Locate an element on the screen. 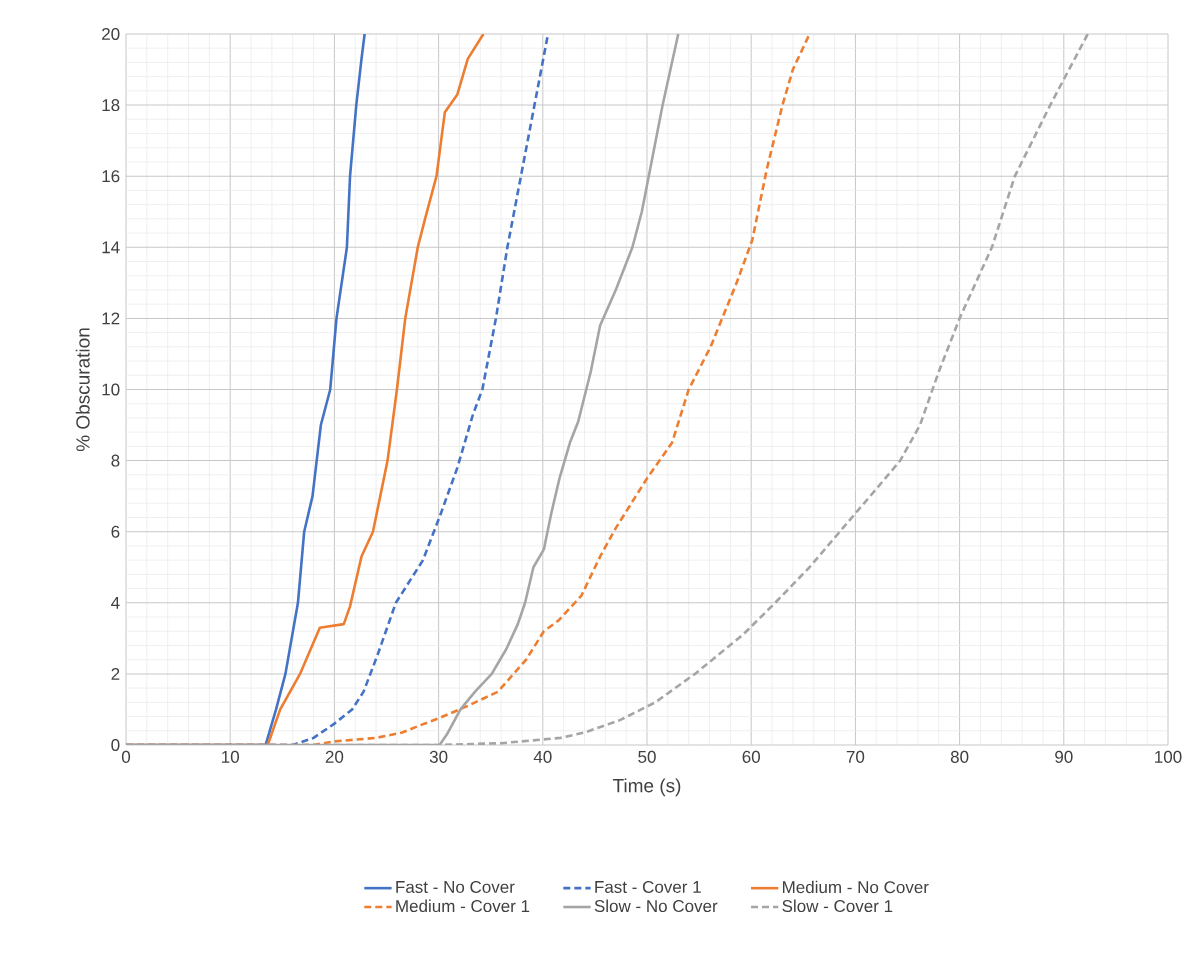  x-tick-label: 80 is located at coordinates (959, 756).